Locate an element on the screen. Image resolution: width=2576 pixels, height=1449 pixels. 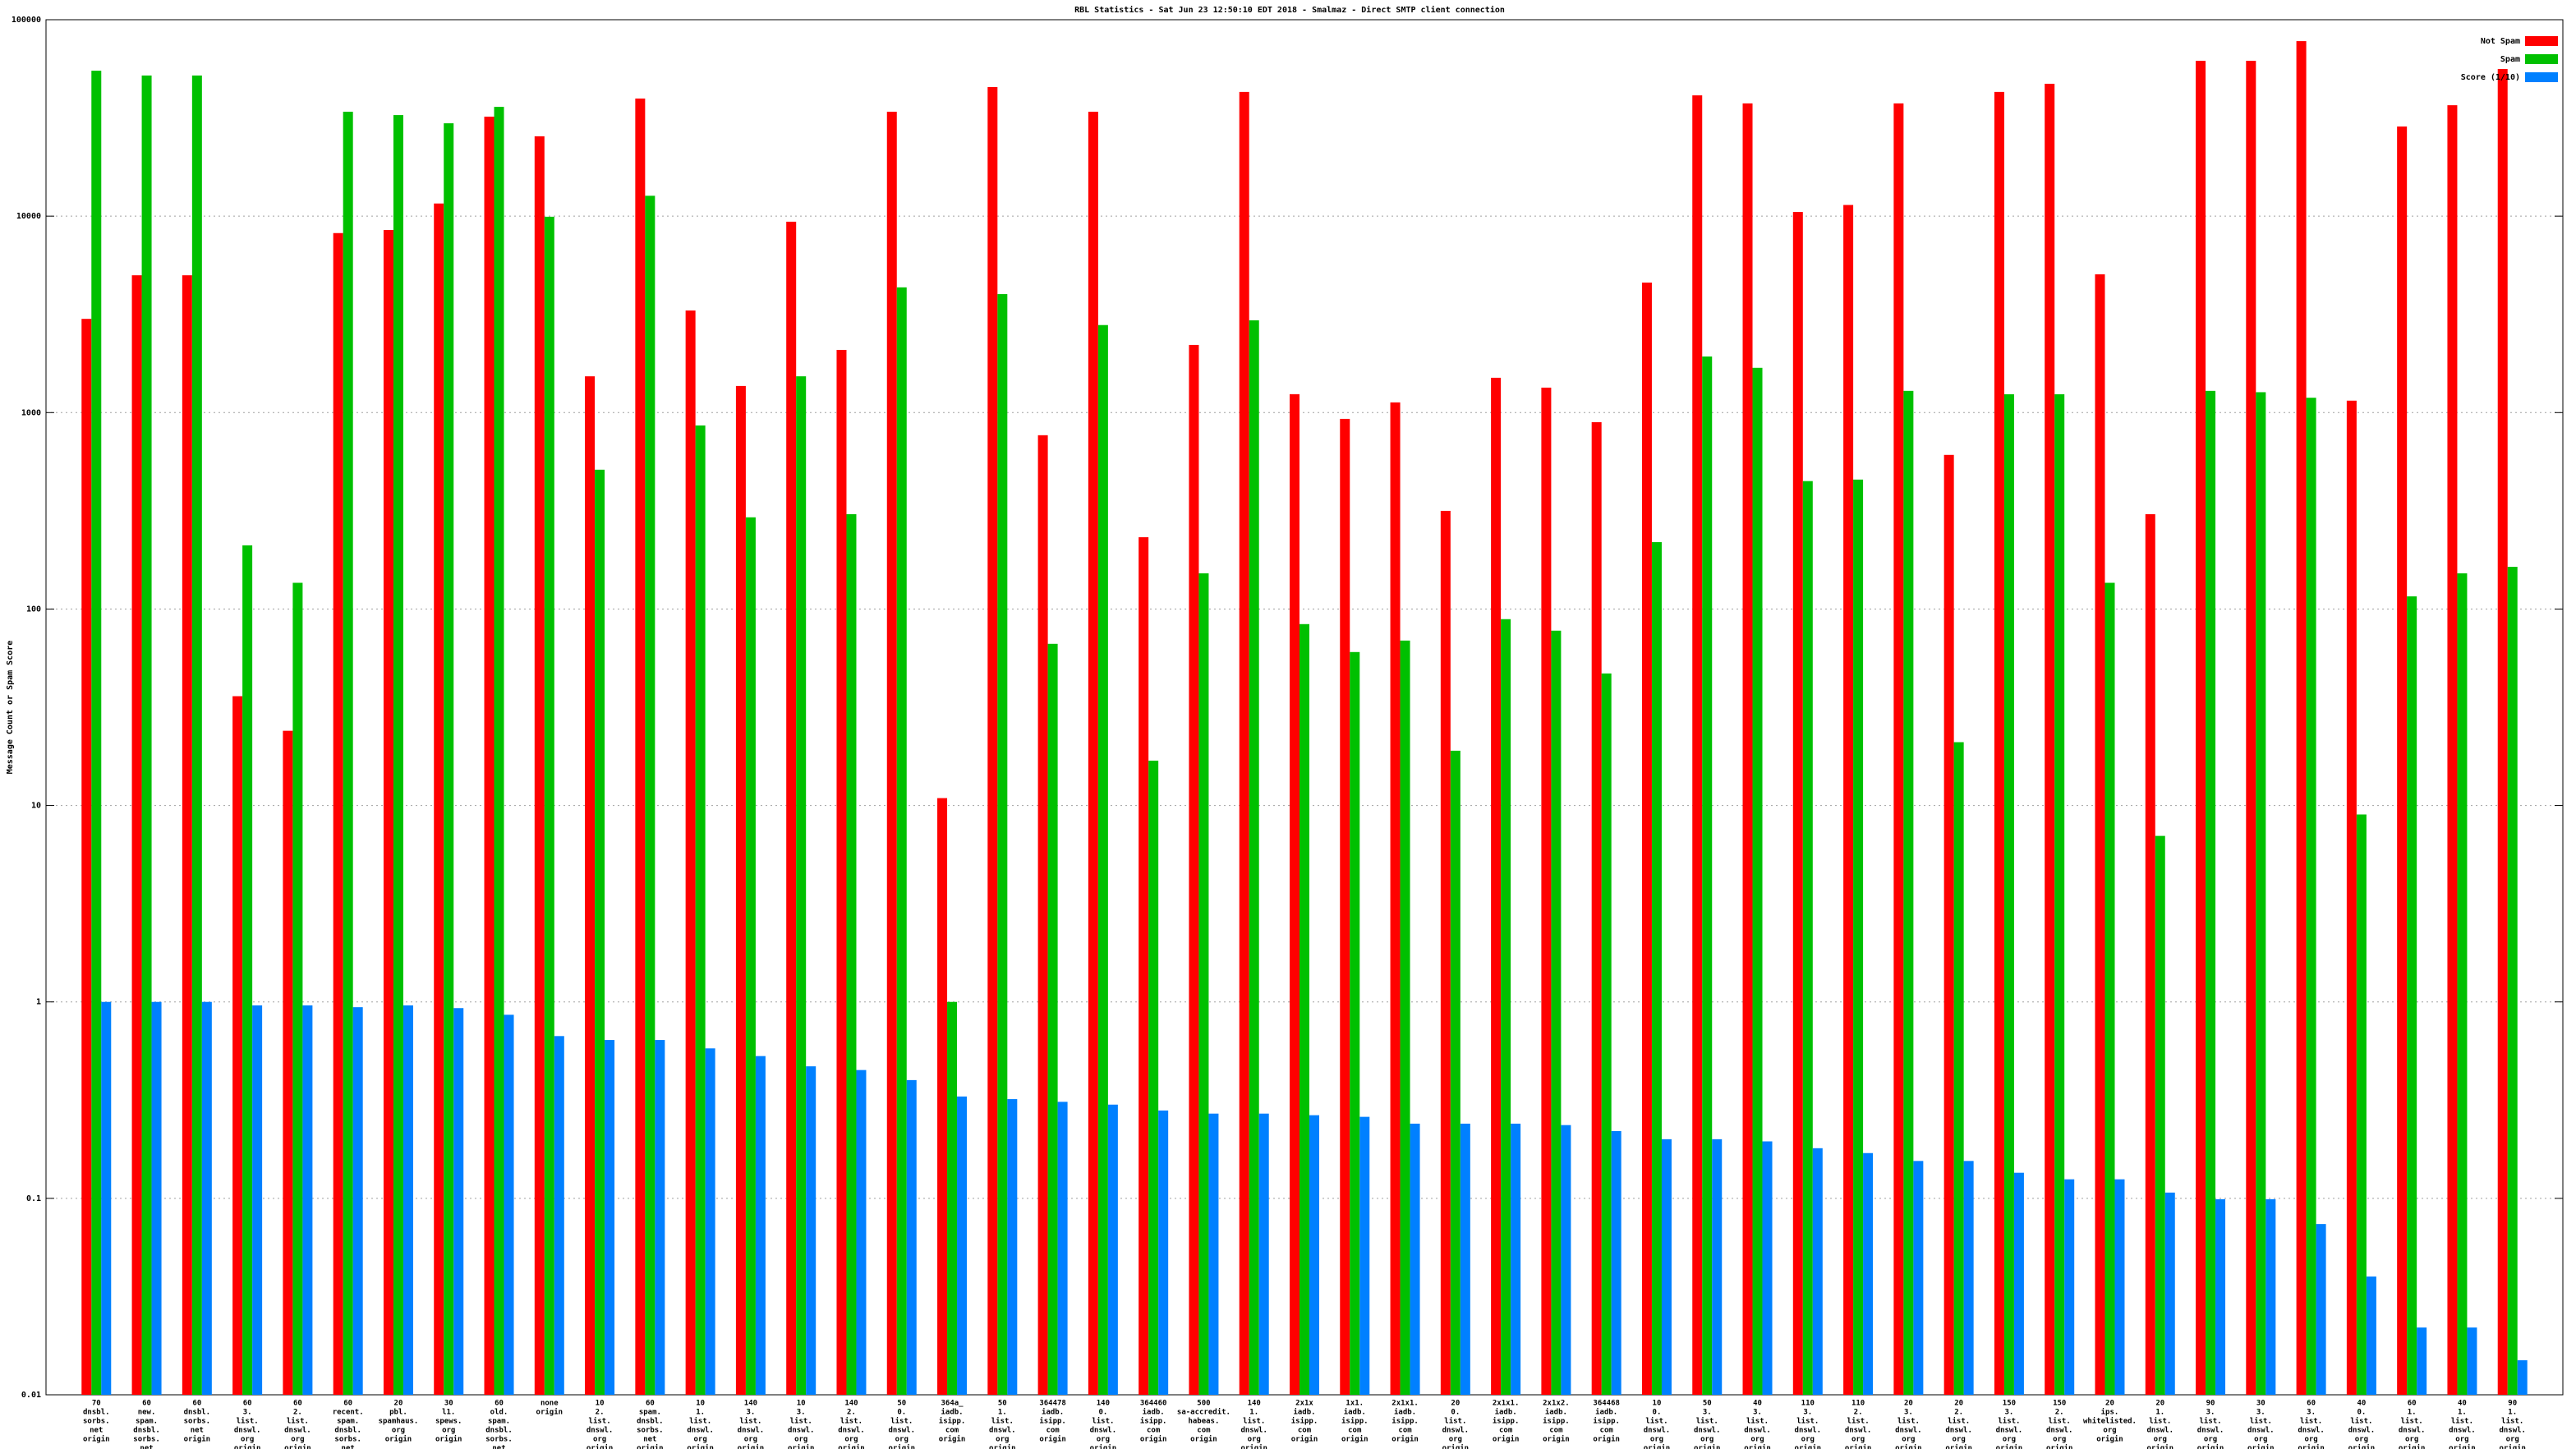
legend-label: Spam is located at coordinates (2510, 59).